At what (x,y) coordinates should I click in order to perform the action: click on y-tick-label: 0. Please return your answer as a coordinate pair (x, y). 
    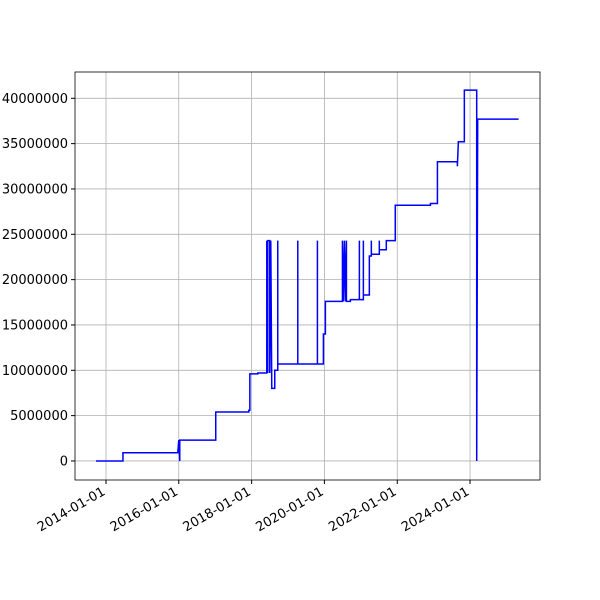
    Looking at the image, I should click on (64, 461).